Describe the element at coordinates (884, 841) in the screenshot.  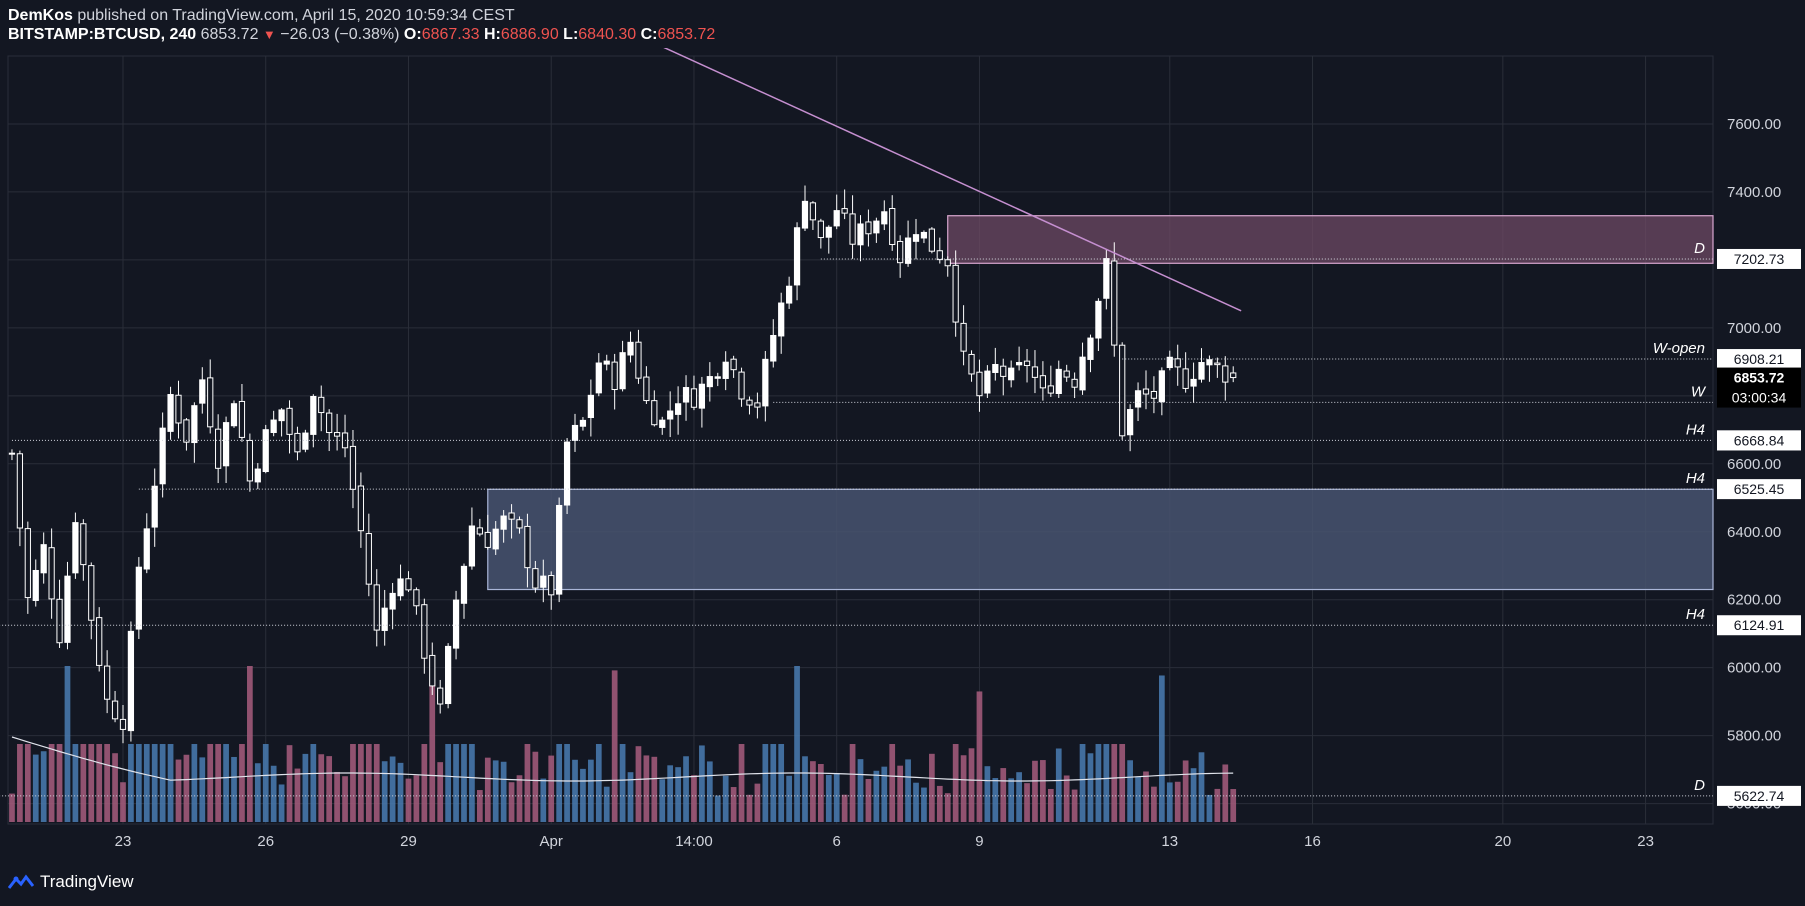
I see `time-axis: 23 26 29 Apr 14:00 6 9 13 16 20 23` at that location.